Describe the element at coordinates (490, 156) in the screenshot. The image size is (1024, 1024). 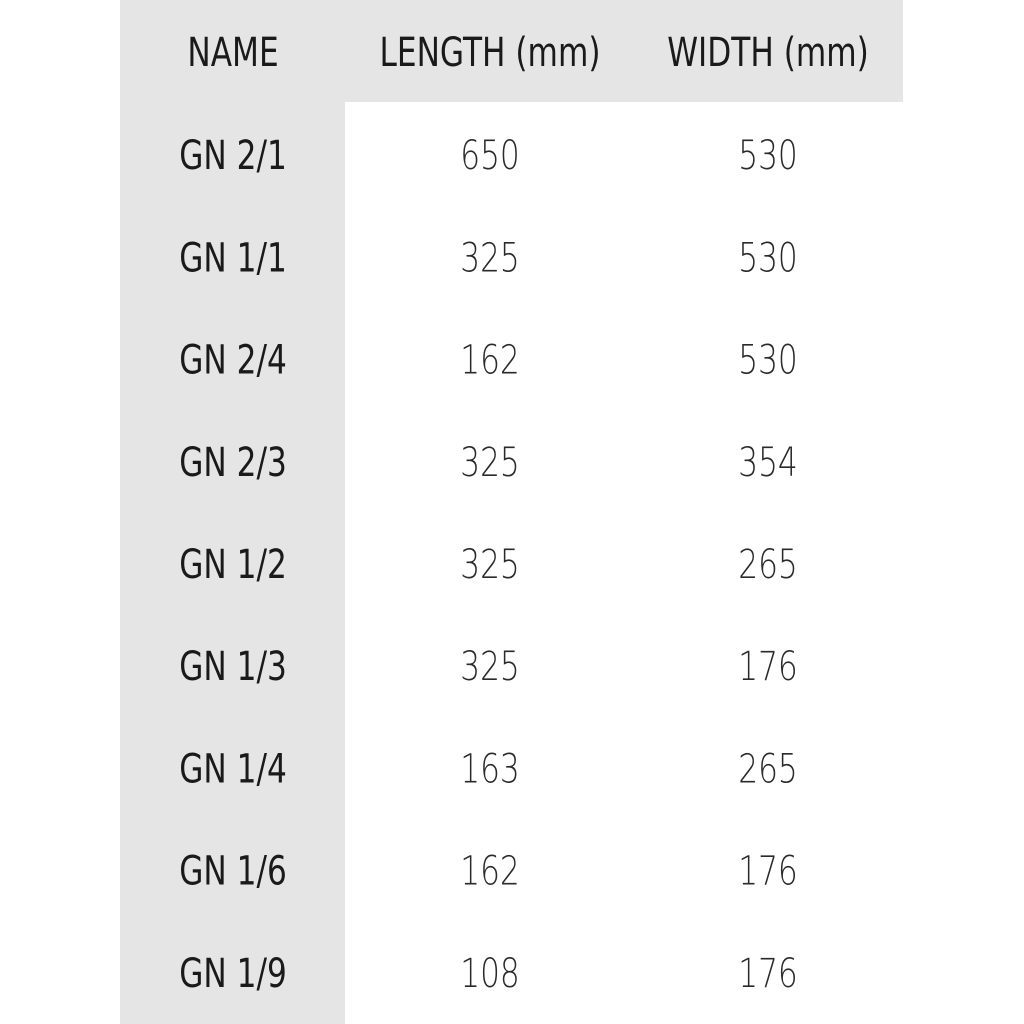
I see `value-cell: 650` at that location.